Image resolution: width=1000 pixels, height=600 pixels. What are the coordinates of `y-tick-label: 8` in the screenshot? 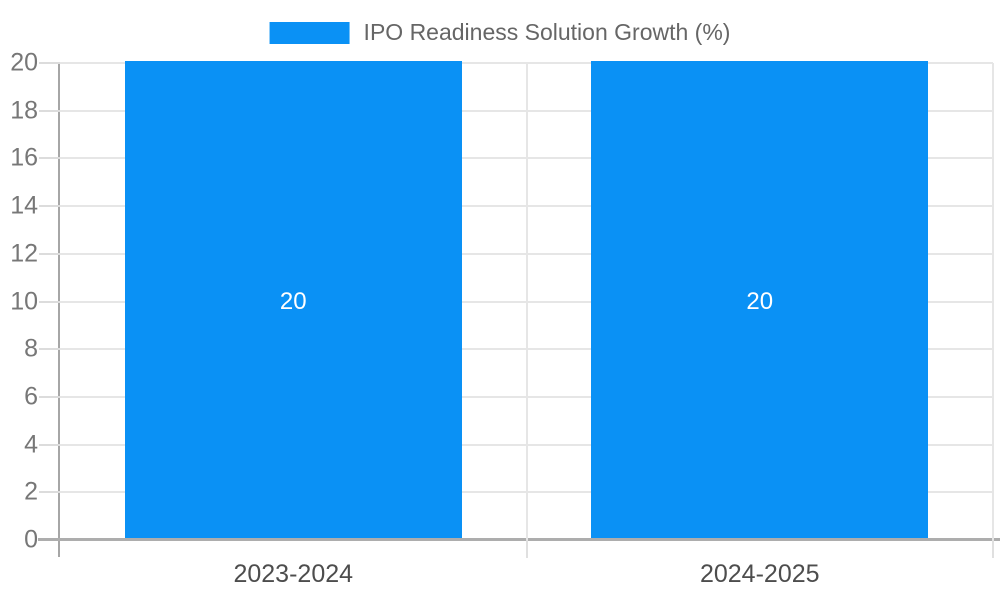 It's located at (31, 348).